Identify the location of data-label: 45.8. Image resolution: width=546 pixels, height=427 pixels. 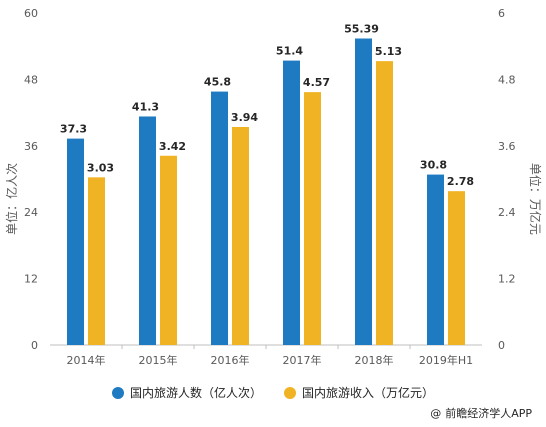
(217, 82).